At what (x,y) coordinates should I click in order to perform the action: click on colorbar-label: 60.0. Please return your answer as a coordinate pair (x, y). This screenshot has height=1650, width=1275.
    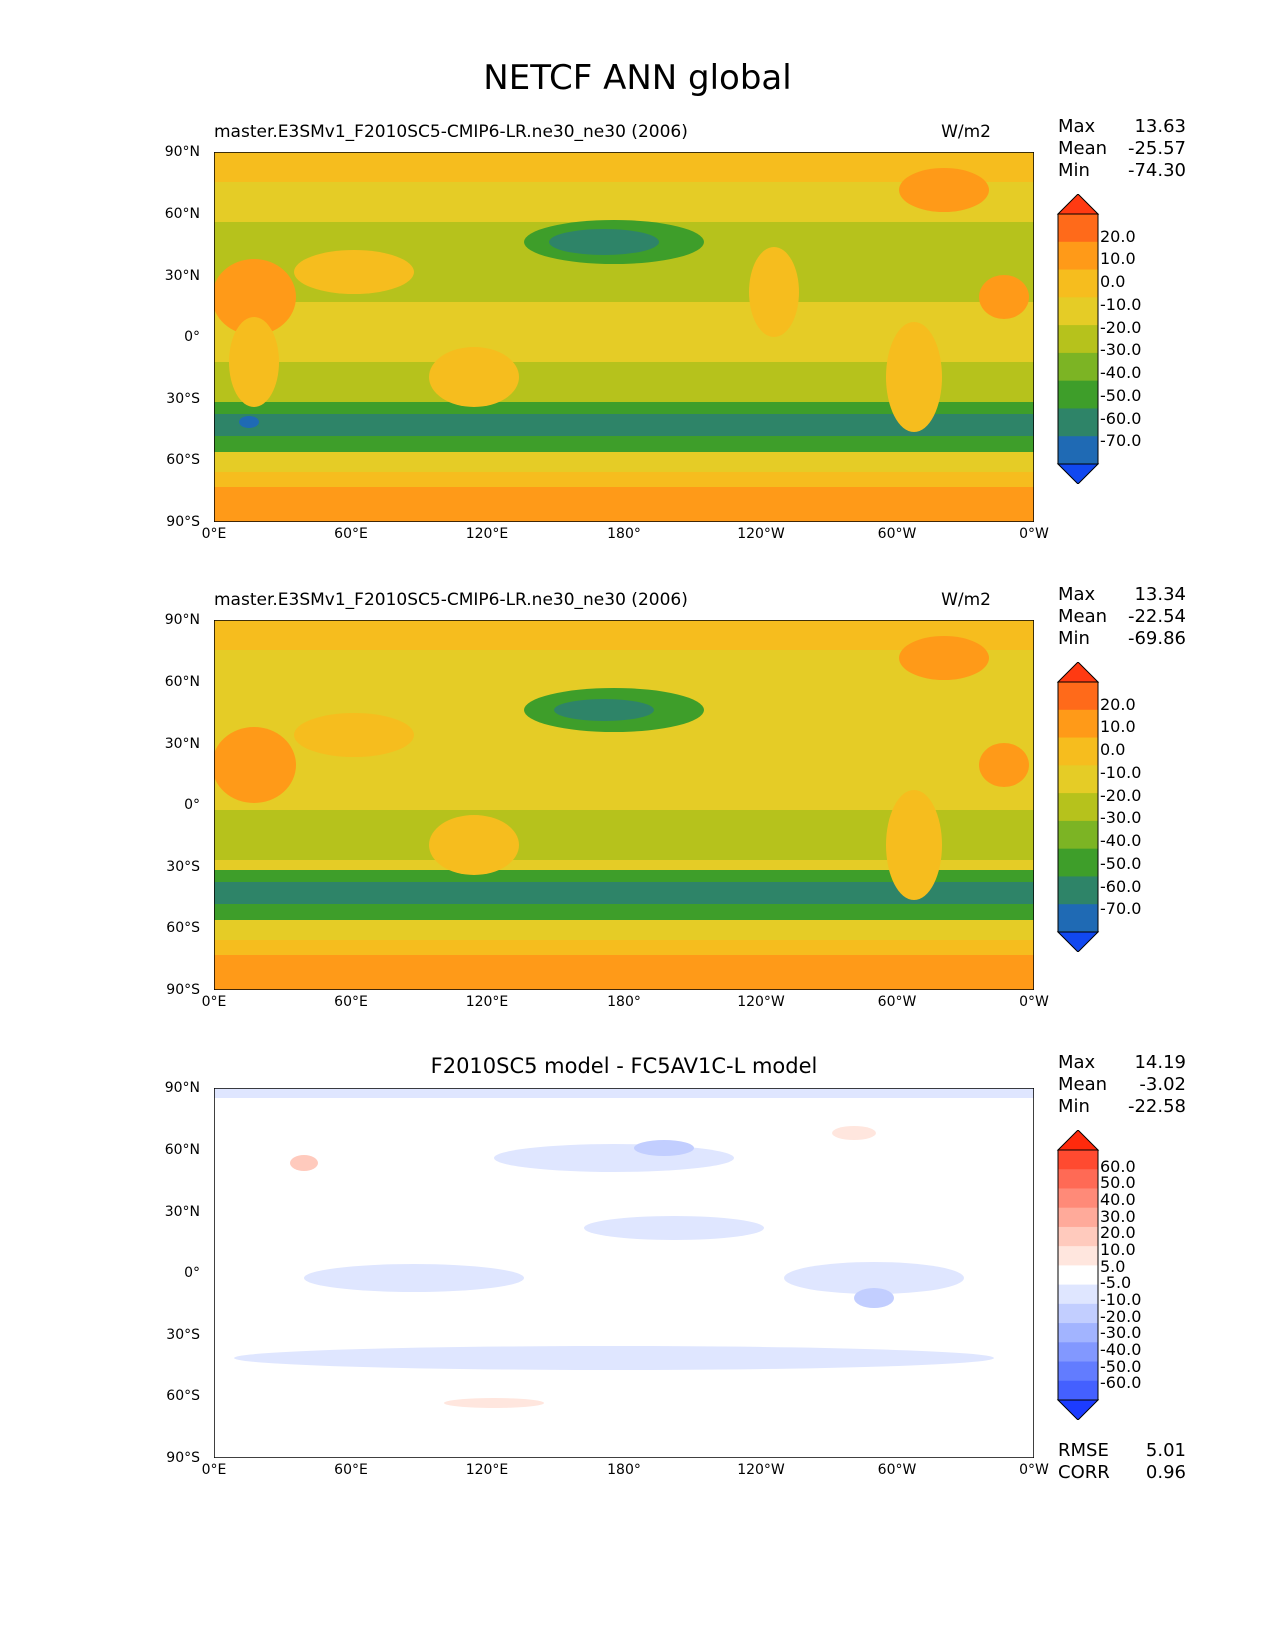
    Looking at the image, I should click on (1118, 1166).